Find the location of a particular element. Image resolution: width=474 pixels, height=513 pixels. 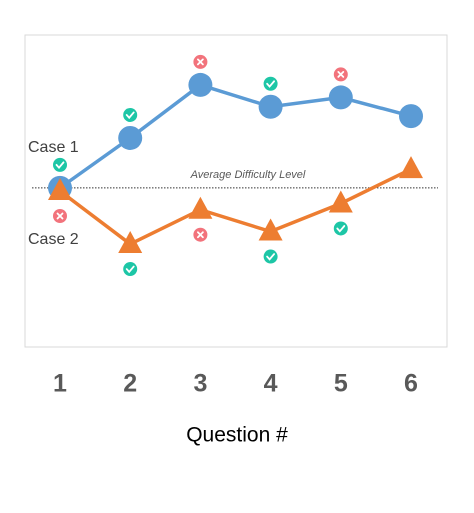

x-tick-label: 6 is located at coordinates (411, 384).